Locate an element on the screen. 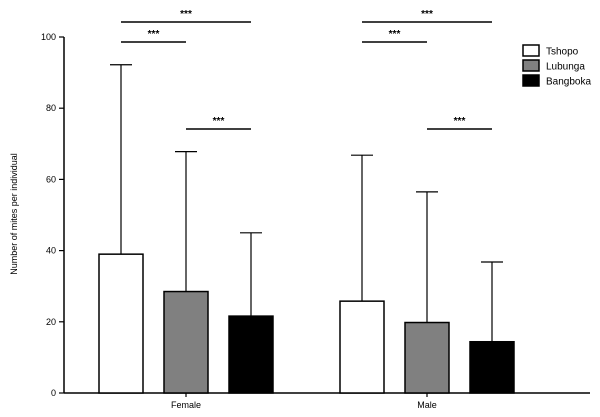  y-tick-label: 80 is located at coordinates (51, 108).